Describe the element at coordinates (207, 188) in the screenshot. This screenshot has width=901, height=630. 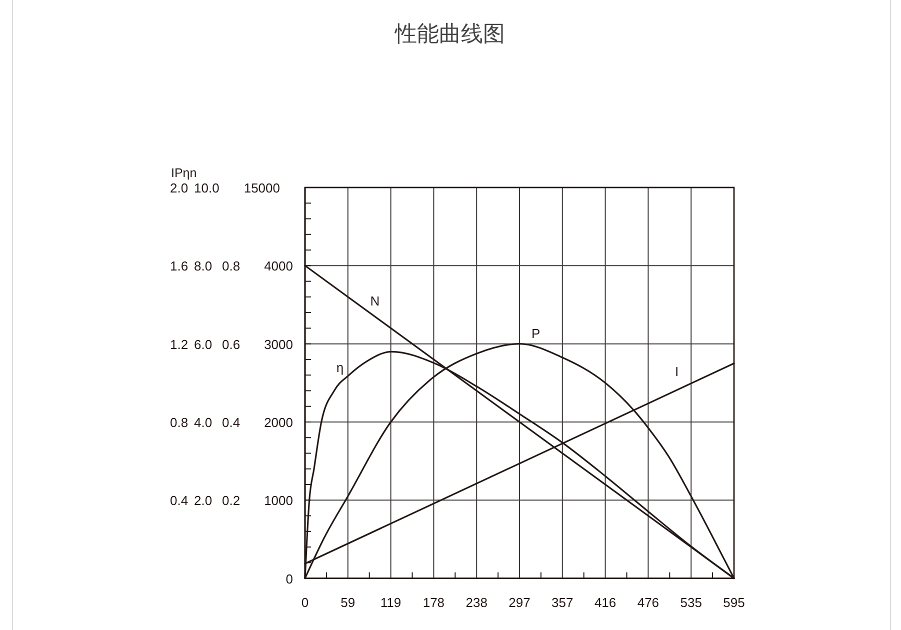
I see `y2-tick-label: 10.0` at that location.